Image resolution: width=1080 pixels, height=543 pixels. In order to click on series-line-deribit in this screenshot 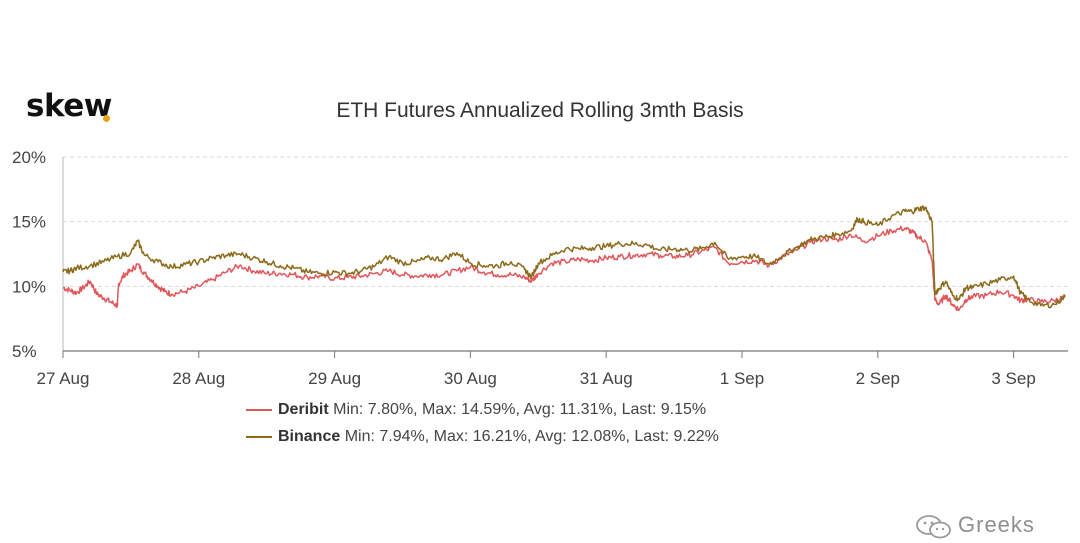, I will do `click(564, 268)`.